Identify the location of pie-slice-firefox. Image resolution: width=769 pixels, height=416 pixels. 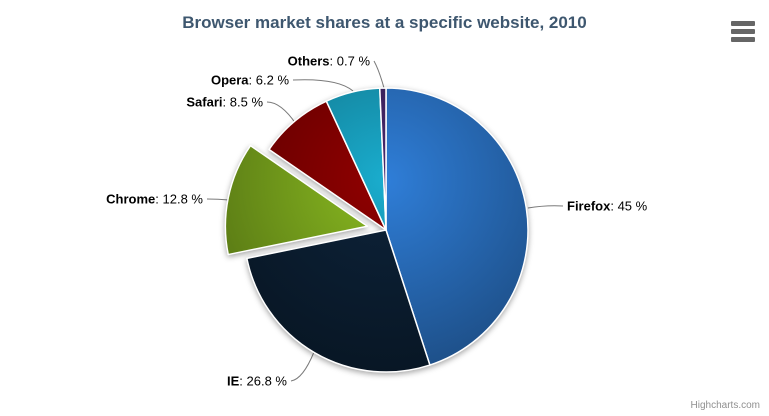
(457, 226).